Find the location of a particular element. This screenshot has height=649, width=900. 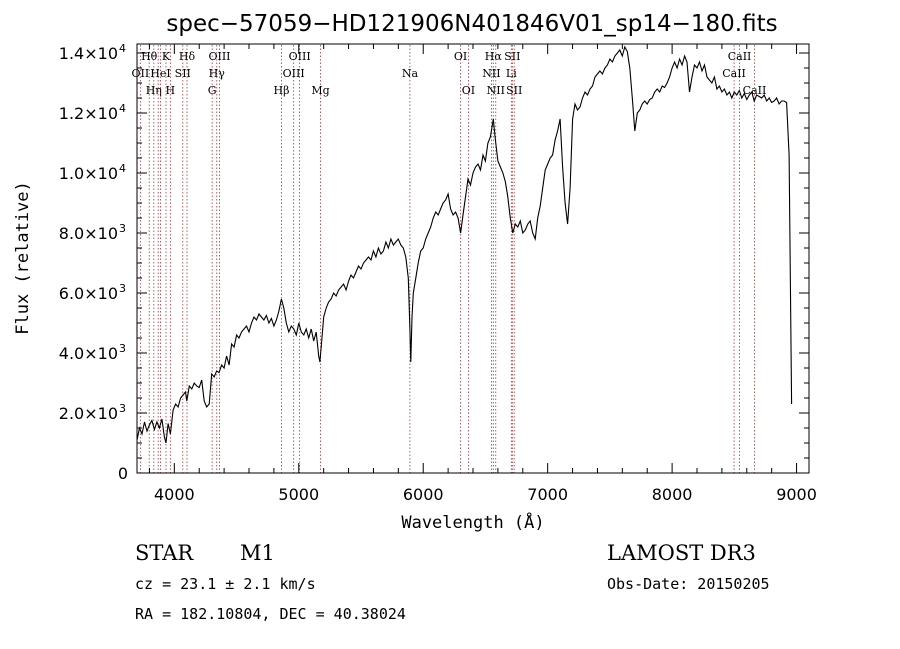

spectral-line-label: K is located at coordinates (166, 56).